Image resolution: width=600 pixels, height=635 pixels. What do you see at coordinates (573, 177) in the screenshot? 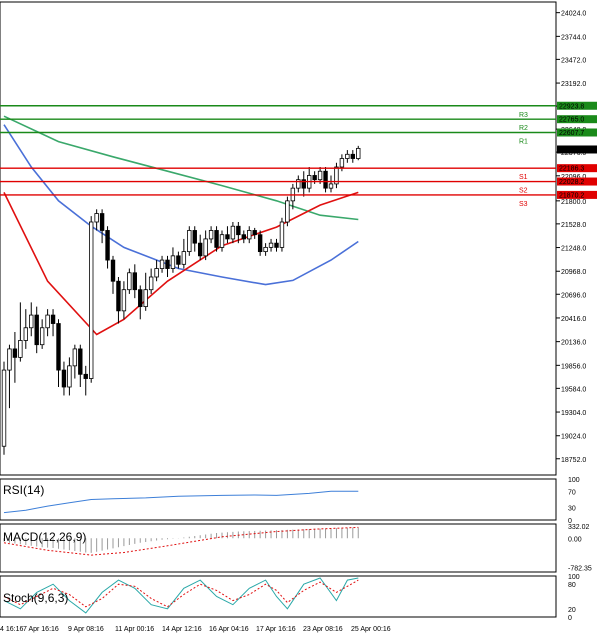
I see `y-tick-label: 22096.0` at bounding box center [573, 177].